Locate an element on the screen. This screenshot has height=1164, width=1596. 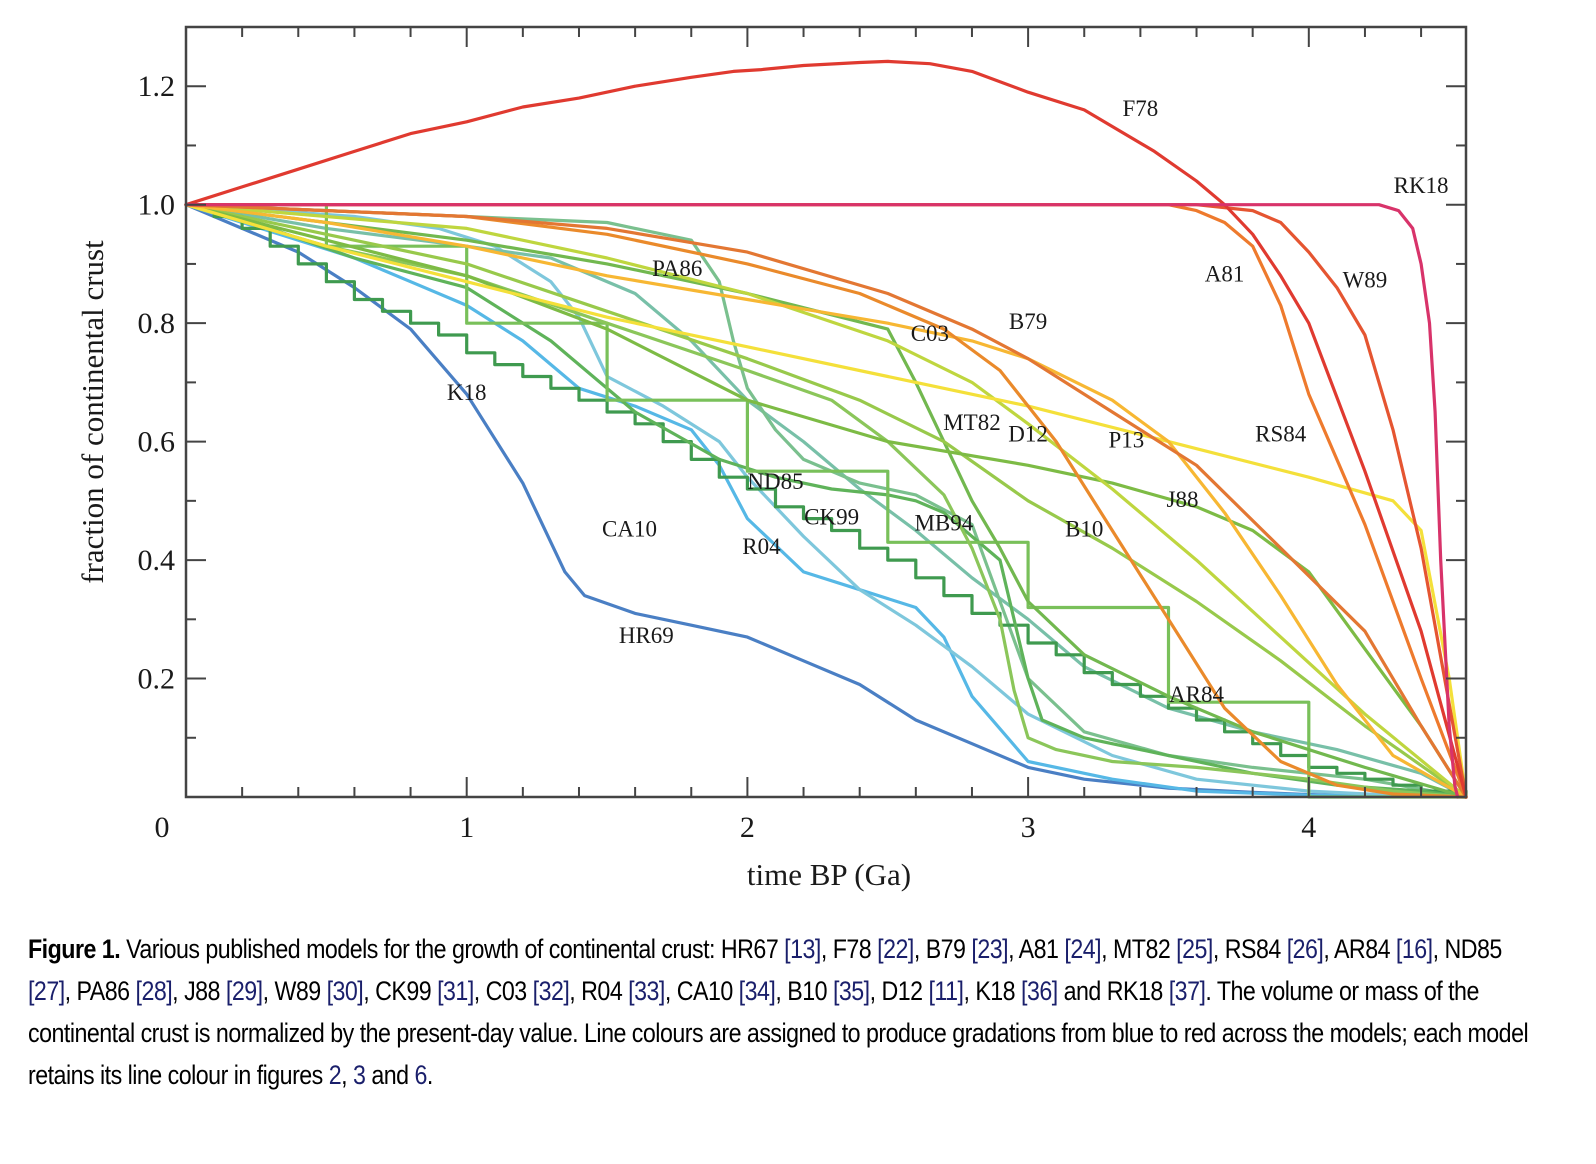
x-tick-label: 0 is located at coordinates (162, 827).